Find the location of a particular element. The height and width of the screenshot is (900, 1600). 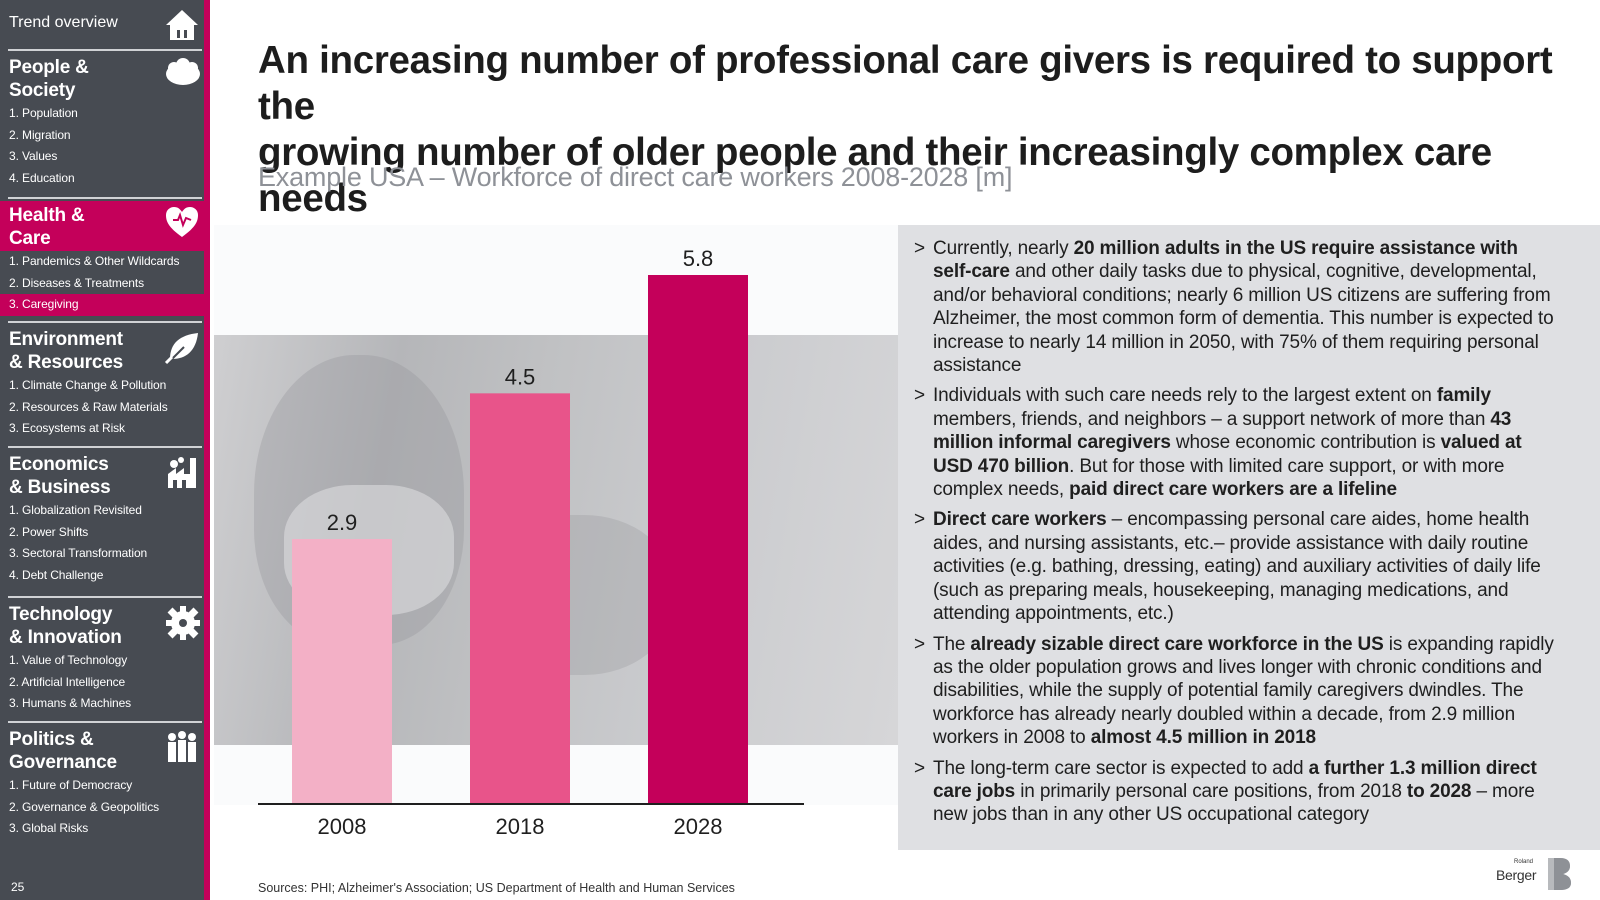

x-tick-label: 2008 is located at coordinates (342, 826).